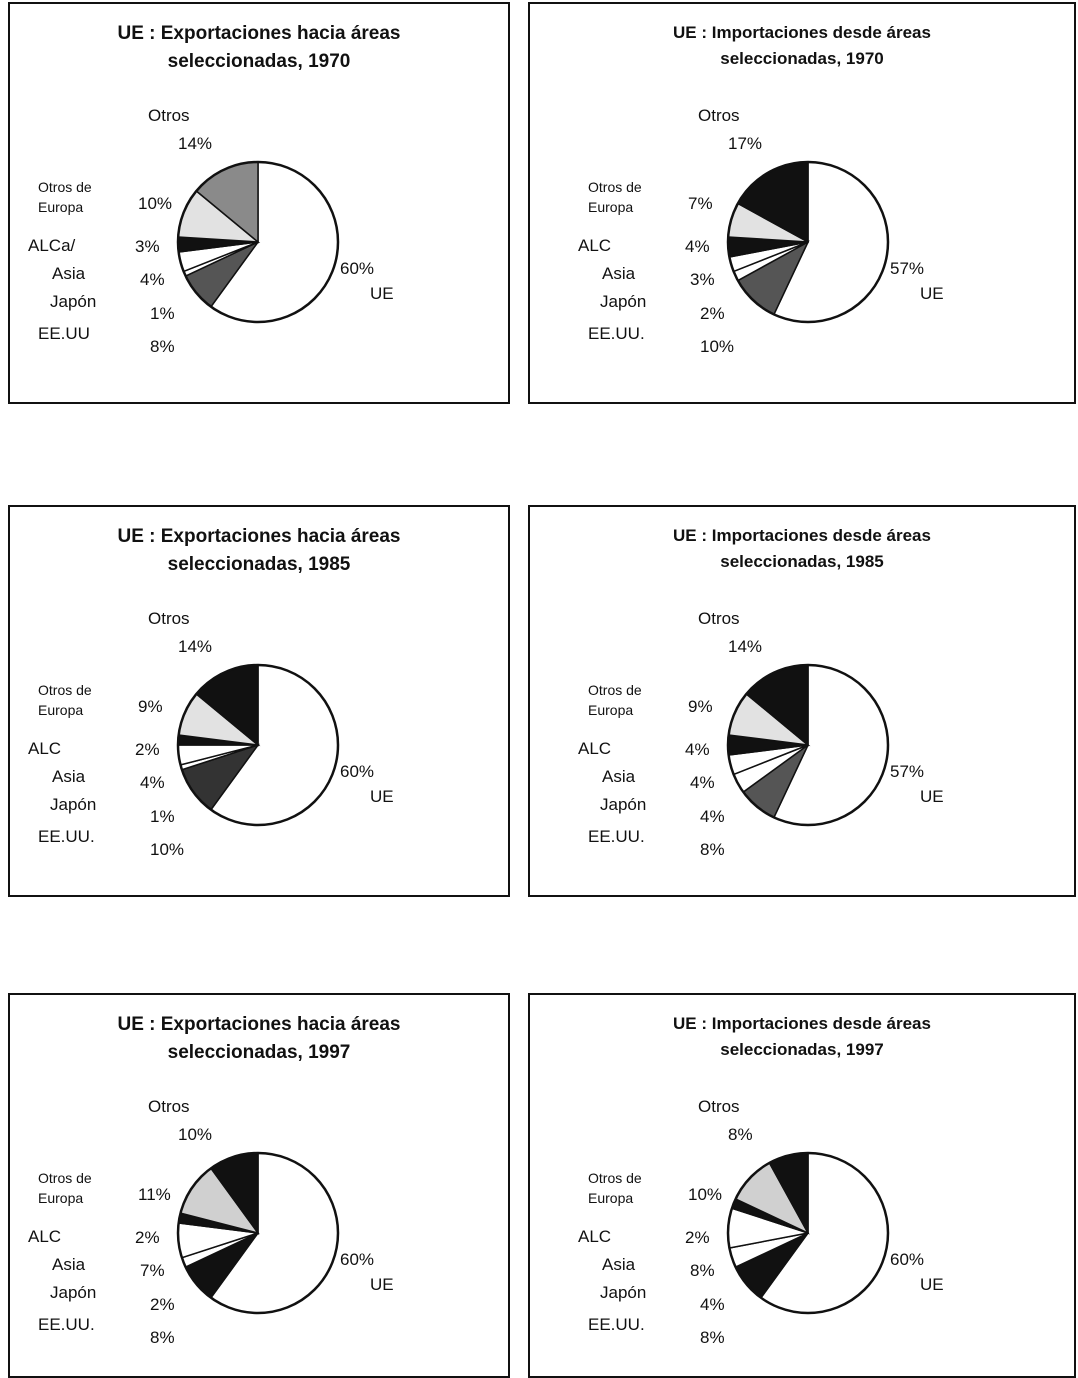 This screenshot has height=1378, width=1078. I want to click on category-label: ALCa/, so click(52, 245).